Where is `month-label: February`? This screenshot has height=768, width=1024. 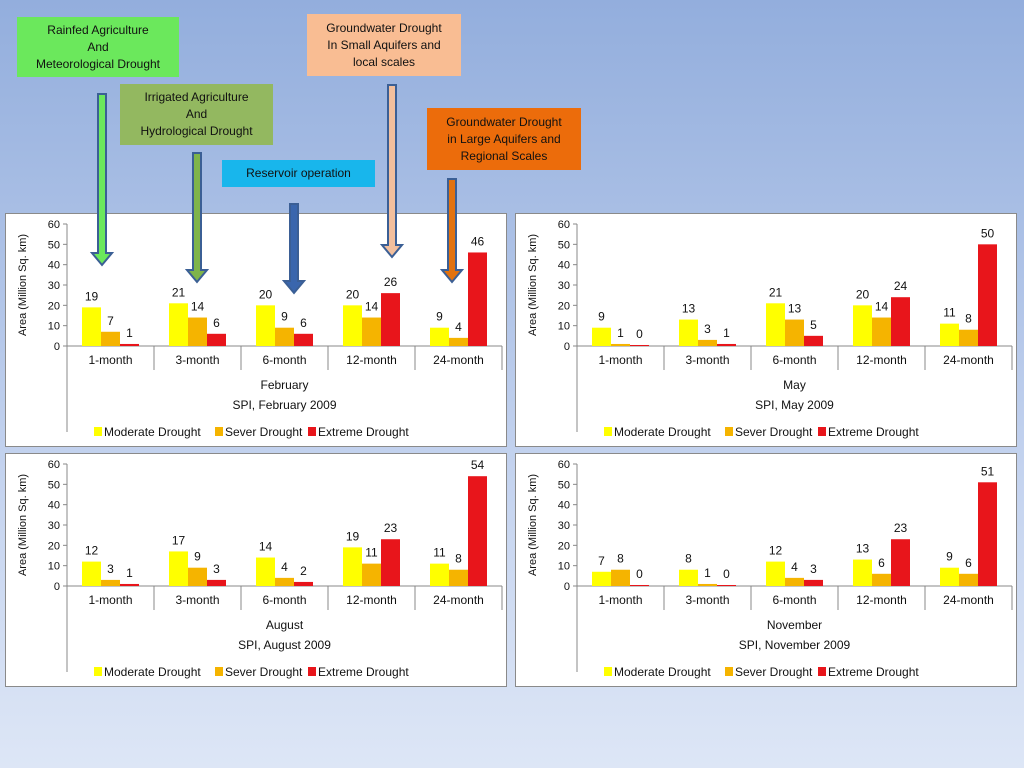
month-label: February is located at coordinates (284, 385).